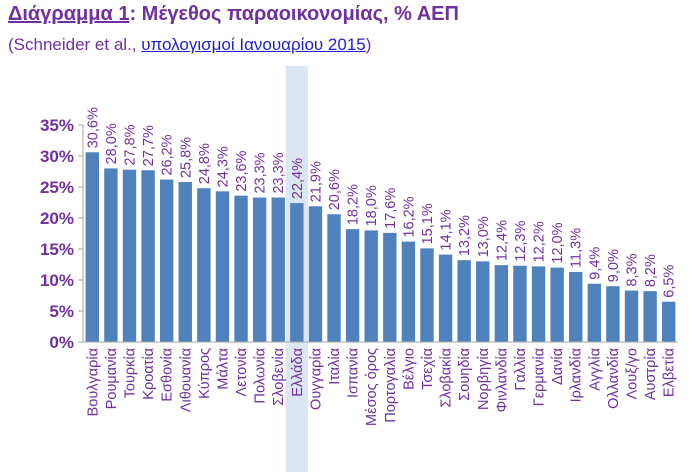 The height and width of the screenshot is (472, 697). What do you see at coordinates (335, 366) in the screenshot?
I see `category-label: Ιταλία` at bounding box center [335, 366].